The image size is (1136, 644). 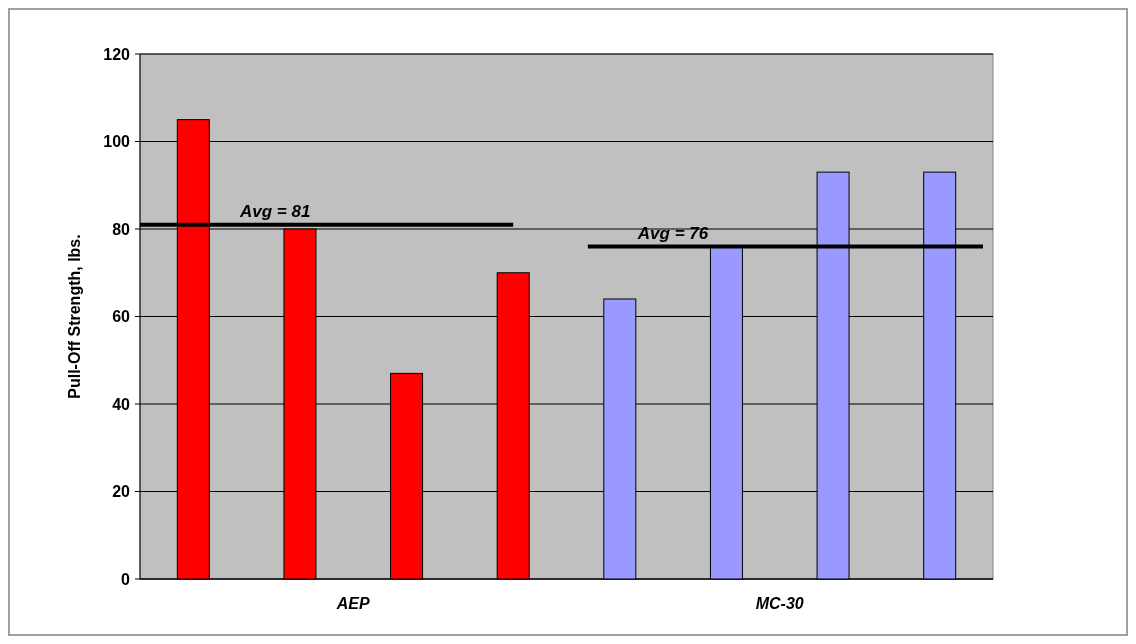 I want to click on ref-line-label: Avg = 76, so click(x=672, y=233).